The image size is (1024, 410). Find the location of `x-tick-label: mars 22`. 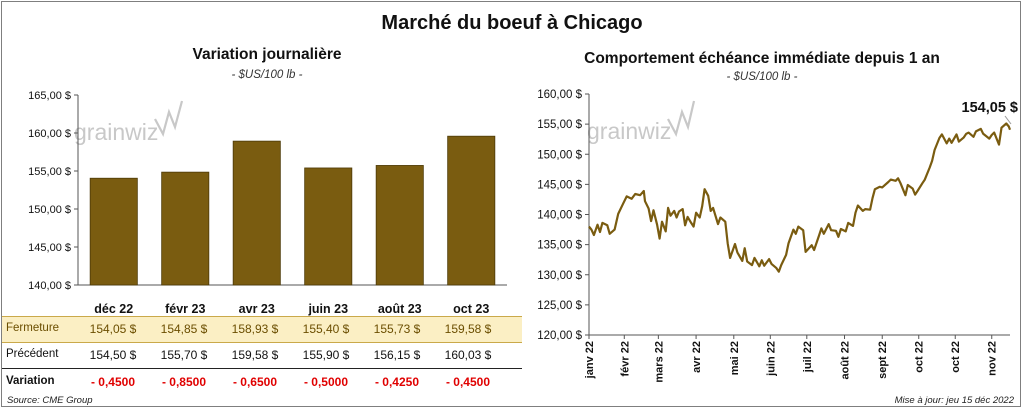

x-tick-label: mars 22 is located at coordinates (659, 362).